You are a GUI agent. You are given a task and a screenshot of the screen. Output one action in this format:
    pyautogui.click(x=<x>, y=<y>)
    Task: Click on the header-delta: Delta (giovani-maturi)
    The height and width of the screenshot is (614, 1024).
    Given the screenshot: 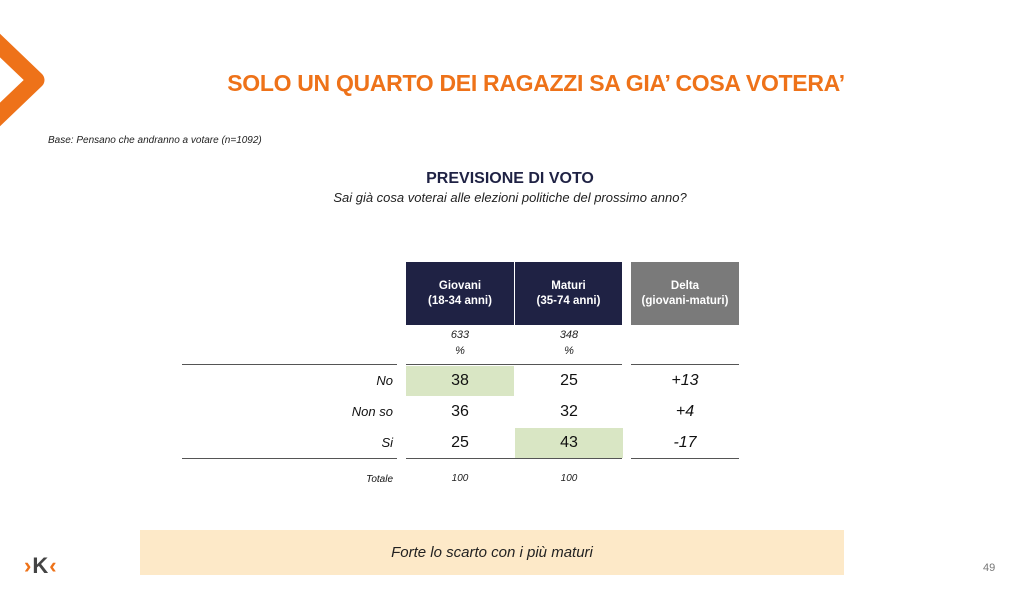 What is the action you would take?
    pyautogui.click(x=685, y=293)
    